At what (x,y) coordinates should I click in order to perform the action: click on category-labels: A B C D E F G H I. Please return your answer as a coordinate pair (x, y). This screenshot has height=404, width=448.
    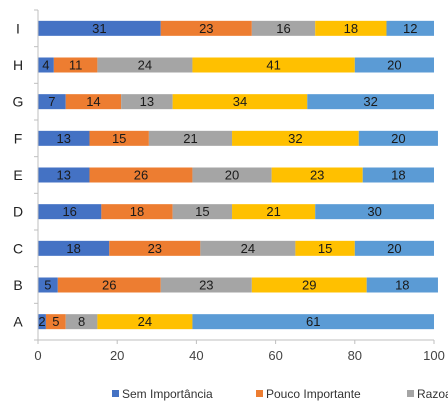
    Looking at the image, I should click on (18, 174).